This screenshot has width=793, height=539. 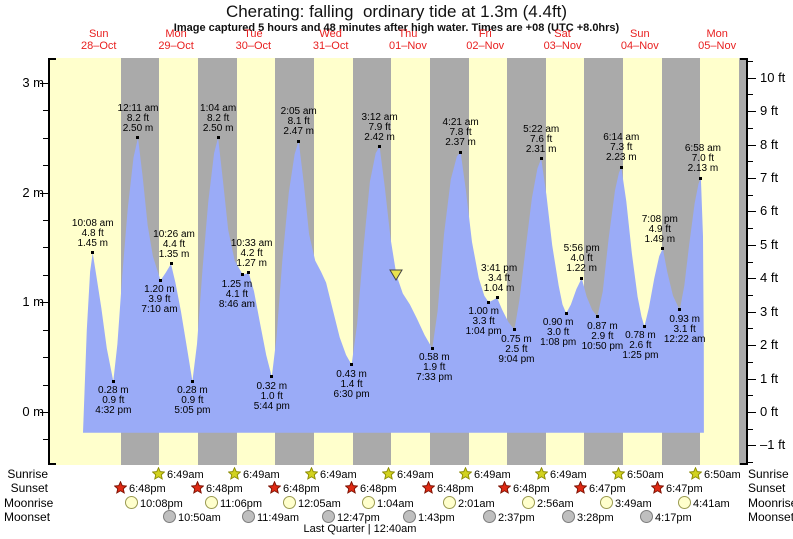 I want to click on tide-annotation-line: 4.0 ft, so click(x=581, y=259).